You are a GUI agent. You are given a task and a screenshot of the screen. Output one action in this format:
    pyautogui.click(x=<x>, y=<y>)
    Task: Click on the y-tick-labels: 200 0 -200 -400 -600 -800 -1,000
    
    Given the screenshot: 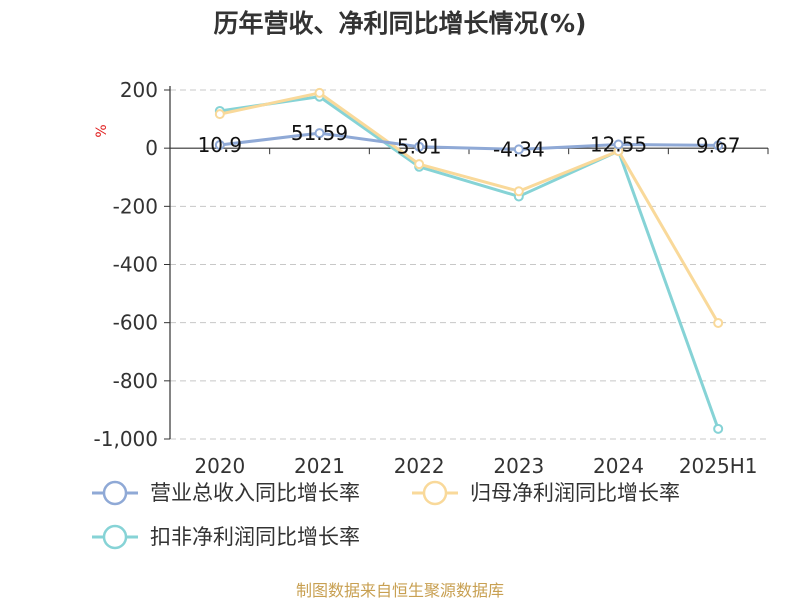 What is the action you would take?
    pyautogui.click(x=126, y=264)
    